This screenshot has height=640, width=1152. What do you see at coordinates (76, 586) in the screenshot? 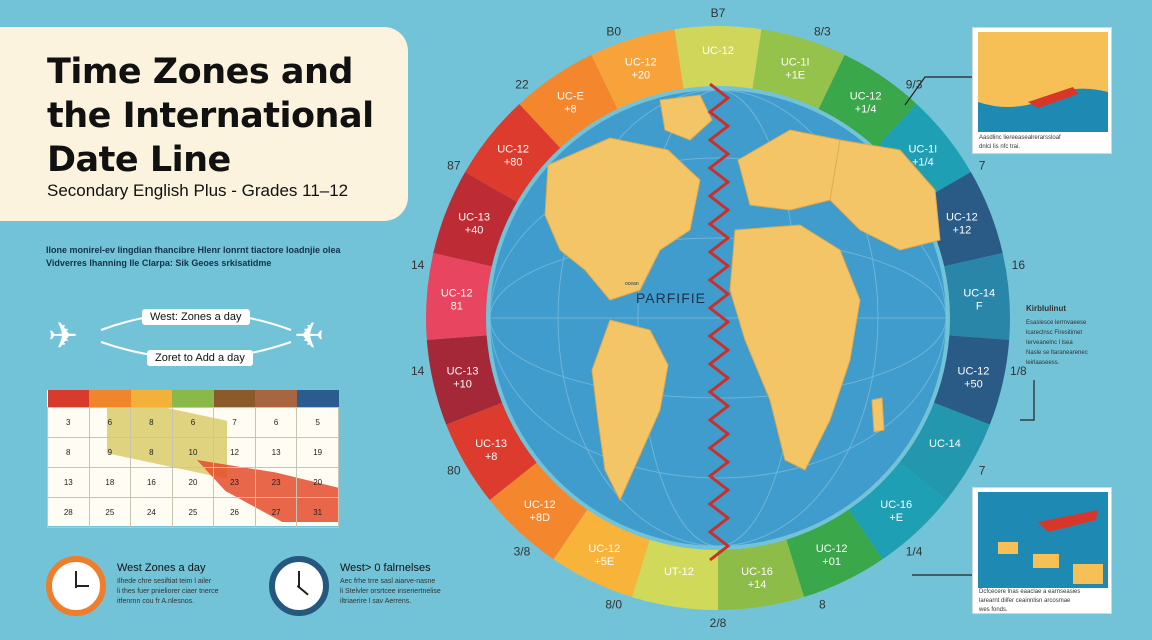
I see `clock-west-icon` at bounding box center [76, 586].